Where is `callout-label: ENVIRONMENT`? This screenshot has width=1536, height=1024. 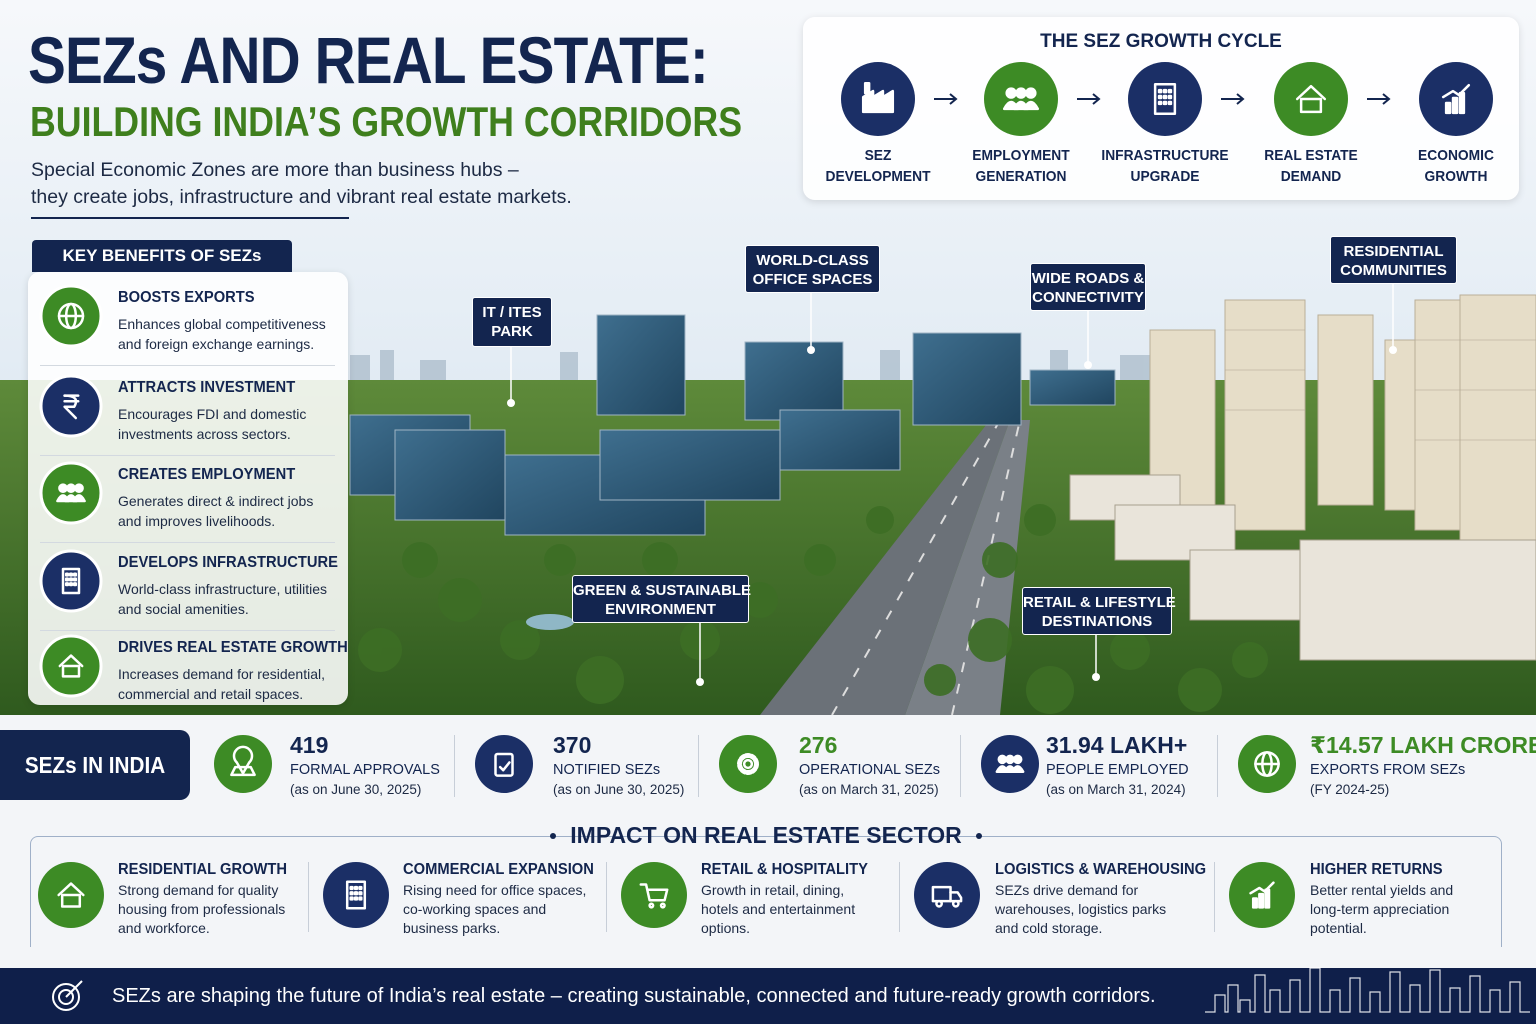
callout-label: ENVIRONMENT is located at coordinates (660, 609).